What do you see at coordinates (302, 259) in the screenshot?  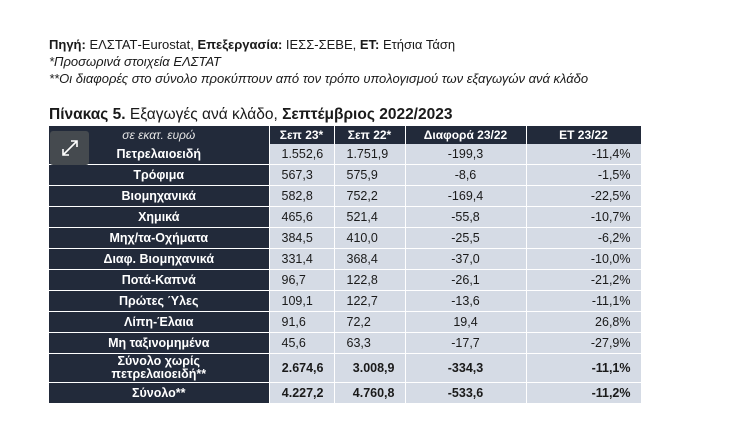 I see `cell-sep23: 331,4` at bounding box center [302, 259].